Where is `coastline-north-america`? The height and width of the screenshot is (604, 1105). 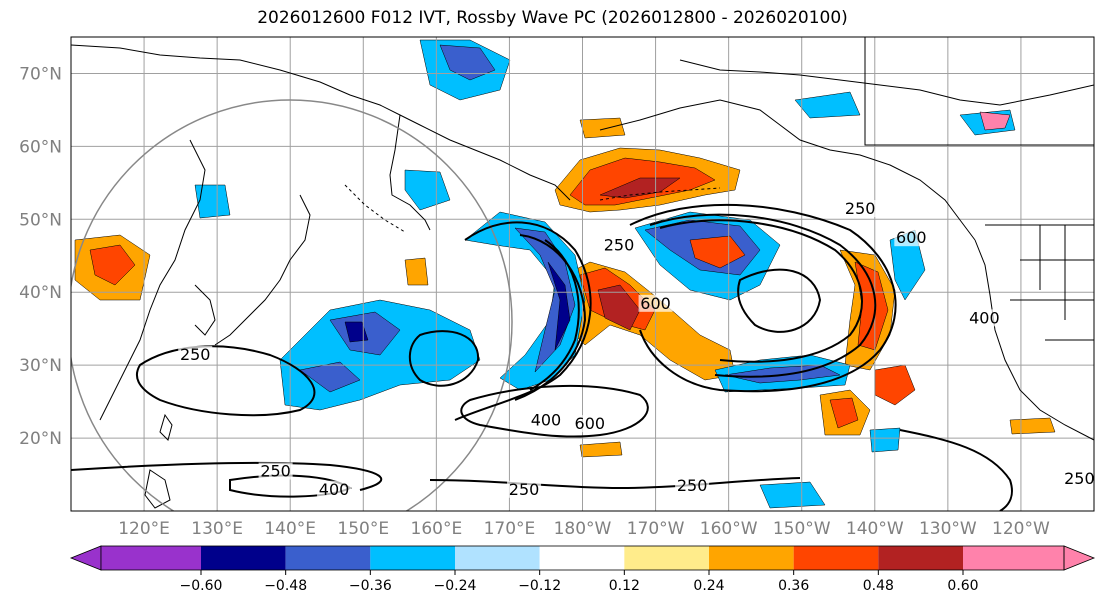
coastline-north-america is located at coordinates (1034, 340).